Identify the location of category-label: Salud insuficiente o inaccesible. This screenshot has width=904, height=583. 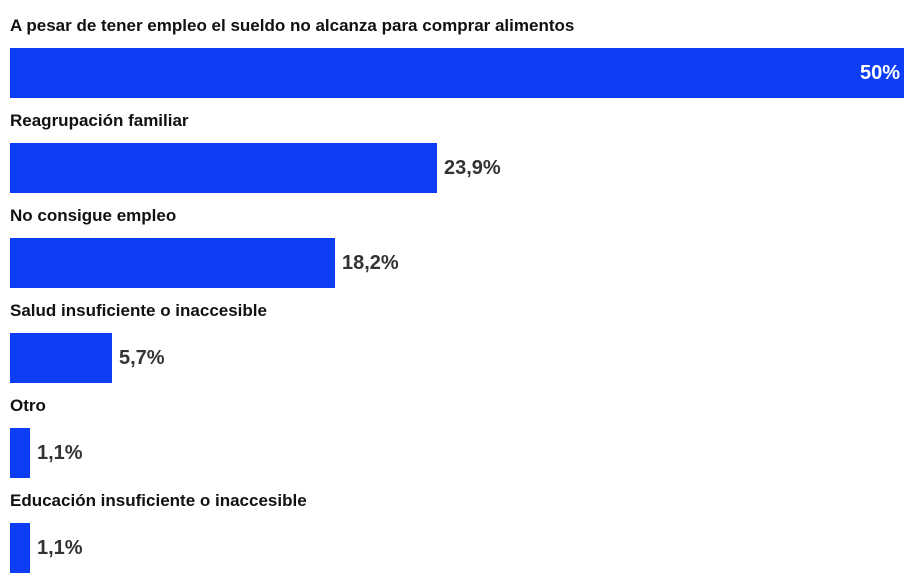
(138, 310).